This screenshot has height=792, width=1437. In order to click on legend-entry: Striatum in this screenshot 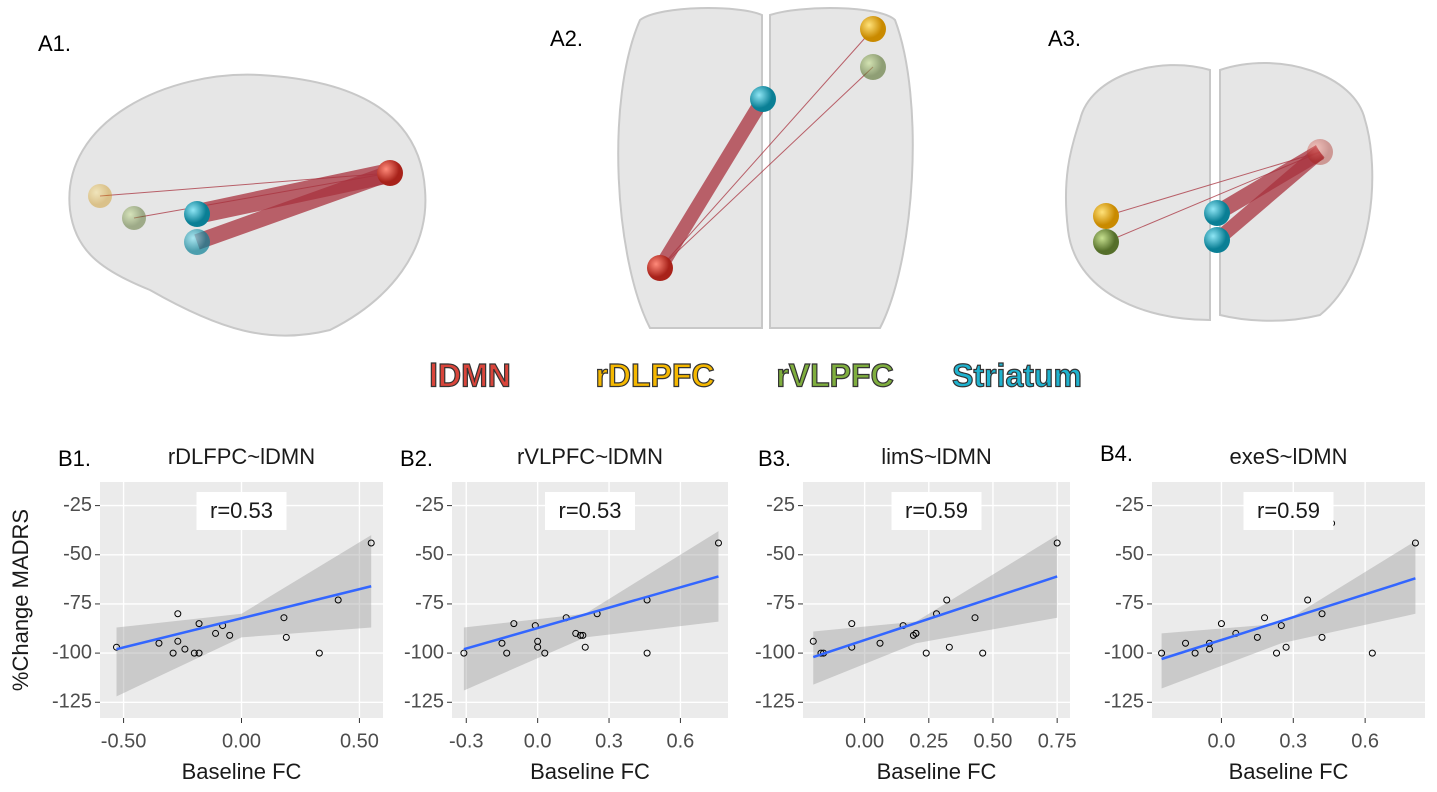, I will do `click(1017, 375)`.